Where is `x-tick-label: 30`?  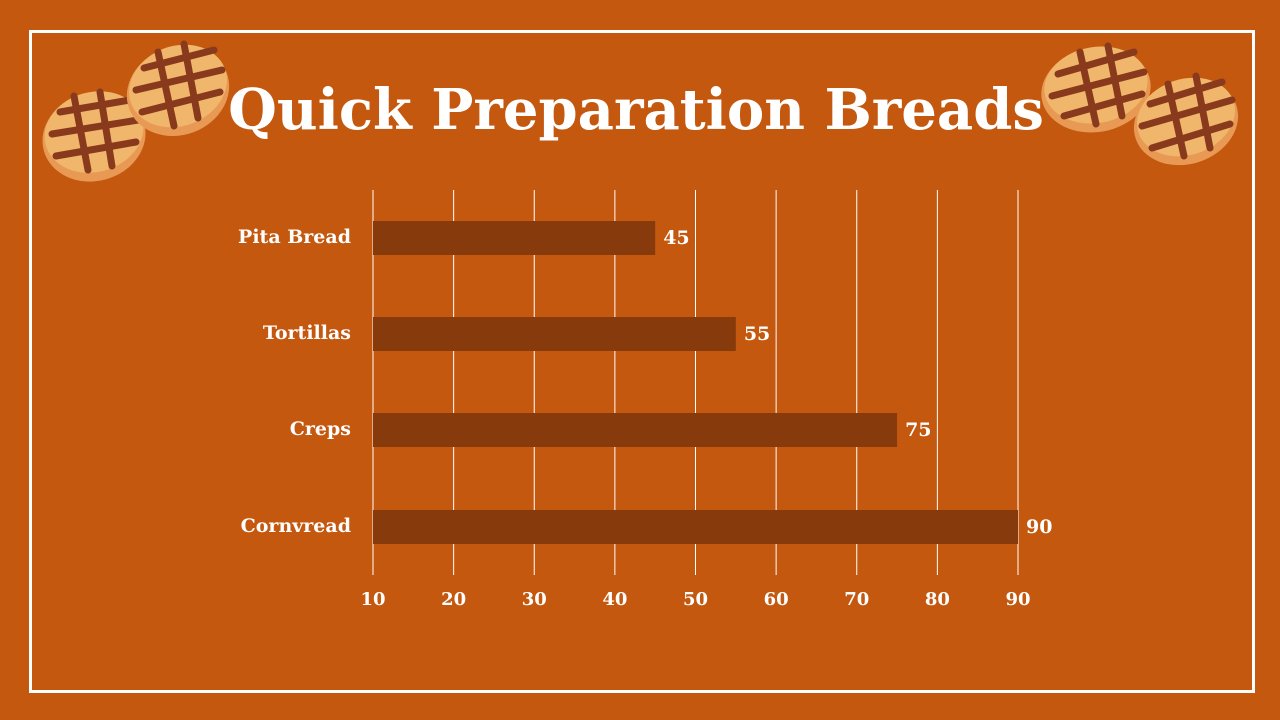
x-tick-label: 30 is located at coordinates (534, 599).